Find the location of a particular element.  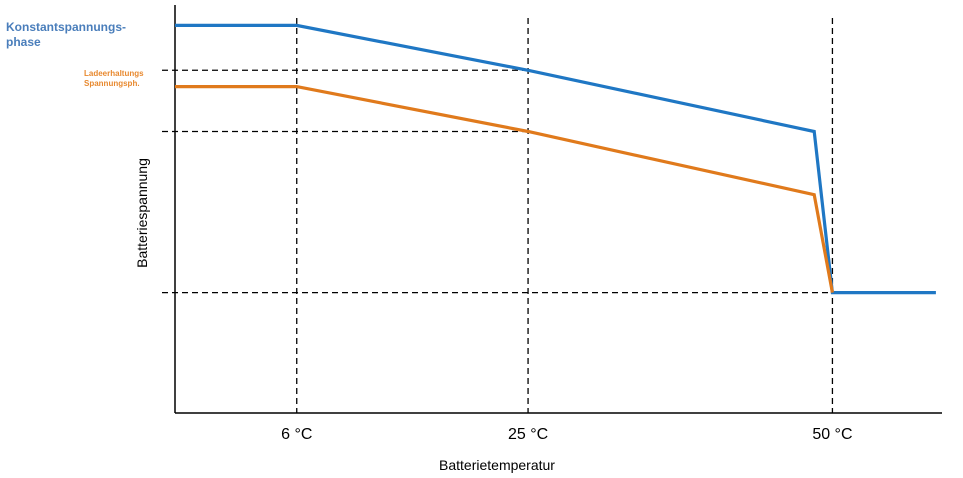

x-axis-title: Batterietemperatur is located at coordinates (497, 465).